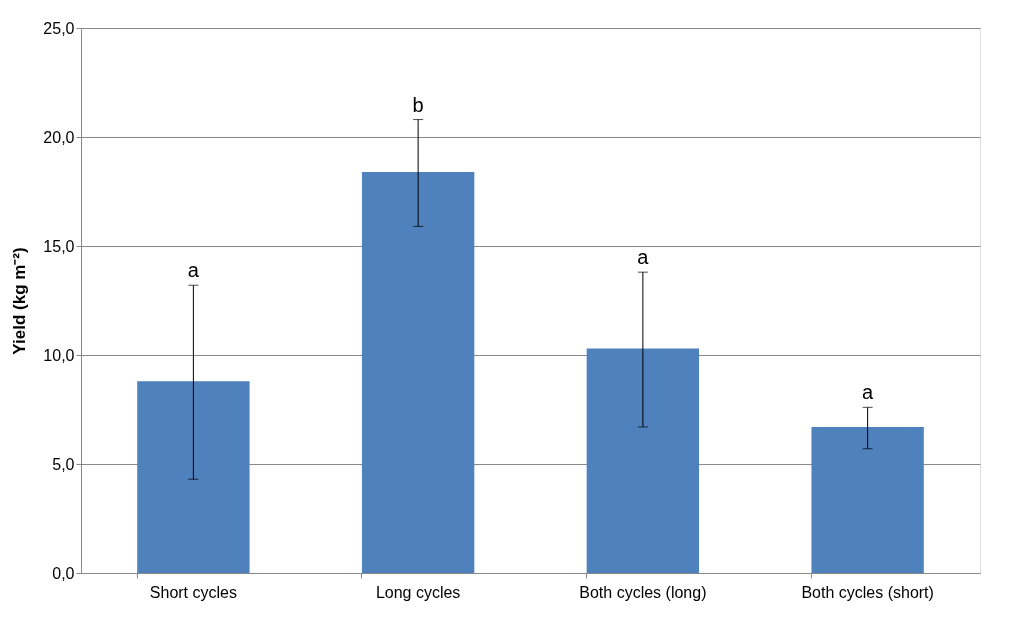 Image resolution: width=1034 pixels, height=637 pixels. Describe the element at coordinates (20, 301) in the screenshot. I see `y-axis-title: Yield (kg m⁻²)` at that location.